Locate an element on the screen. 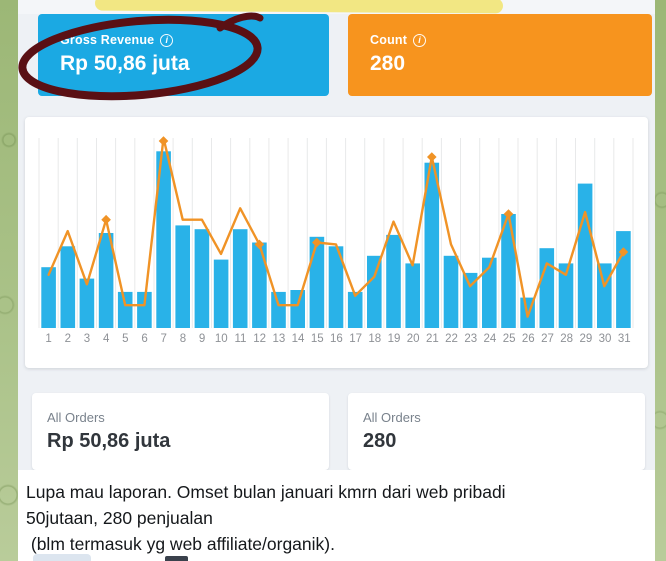 The width and height of the screenshot is (666, 561). x-axis-label: 5 is located at coordinates (125, 339).